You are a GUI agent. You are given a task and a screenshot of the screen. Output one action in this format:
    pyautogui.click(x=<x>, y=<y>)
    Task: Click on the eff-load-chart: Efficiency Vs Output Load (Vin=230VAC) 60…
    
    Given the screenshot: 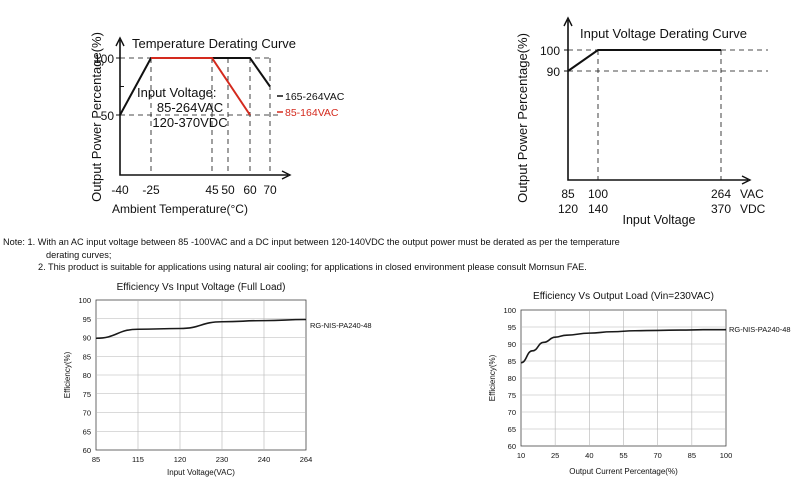 What is the action you would take?
    pyautogui.click(x=639, y=383)
    